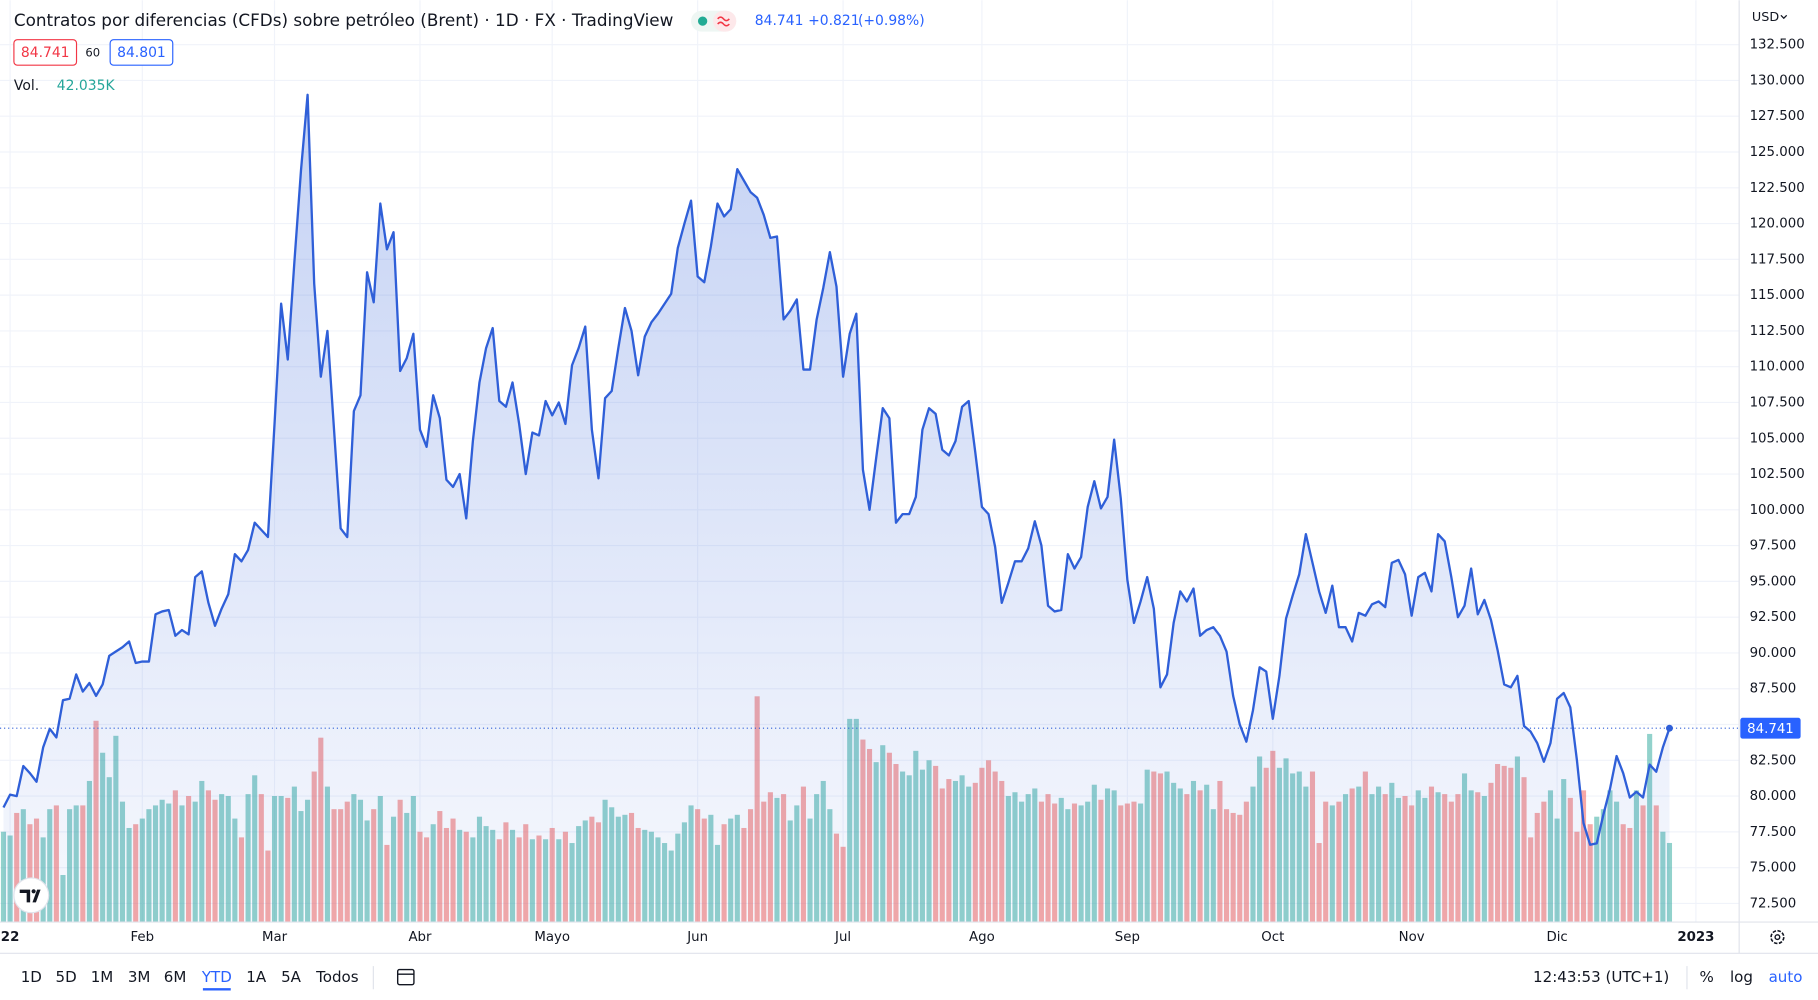  I want to click on date-range-icon, so click(405, 977).